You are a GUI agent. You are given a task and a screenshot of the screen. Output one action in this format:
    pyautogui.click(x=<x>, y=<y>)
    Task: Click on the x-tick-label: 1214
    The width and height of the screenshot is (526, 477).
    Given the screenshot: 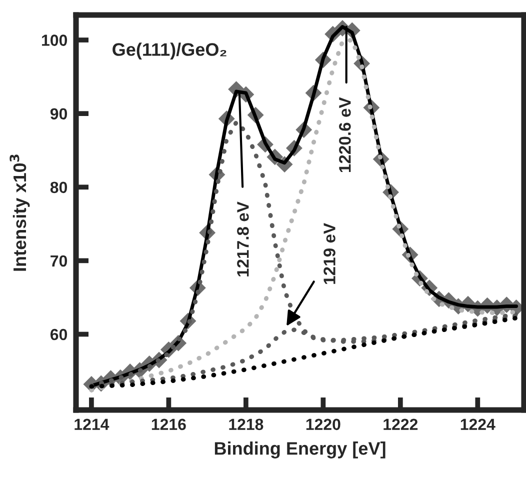 What is the action you would take?
    pyautogui.click(x=92, y=424)
    